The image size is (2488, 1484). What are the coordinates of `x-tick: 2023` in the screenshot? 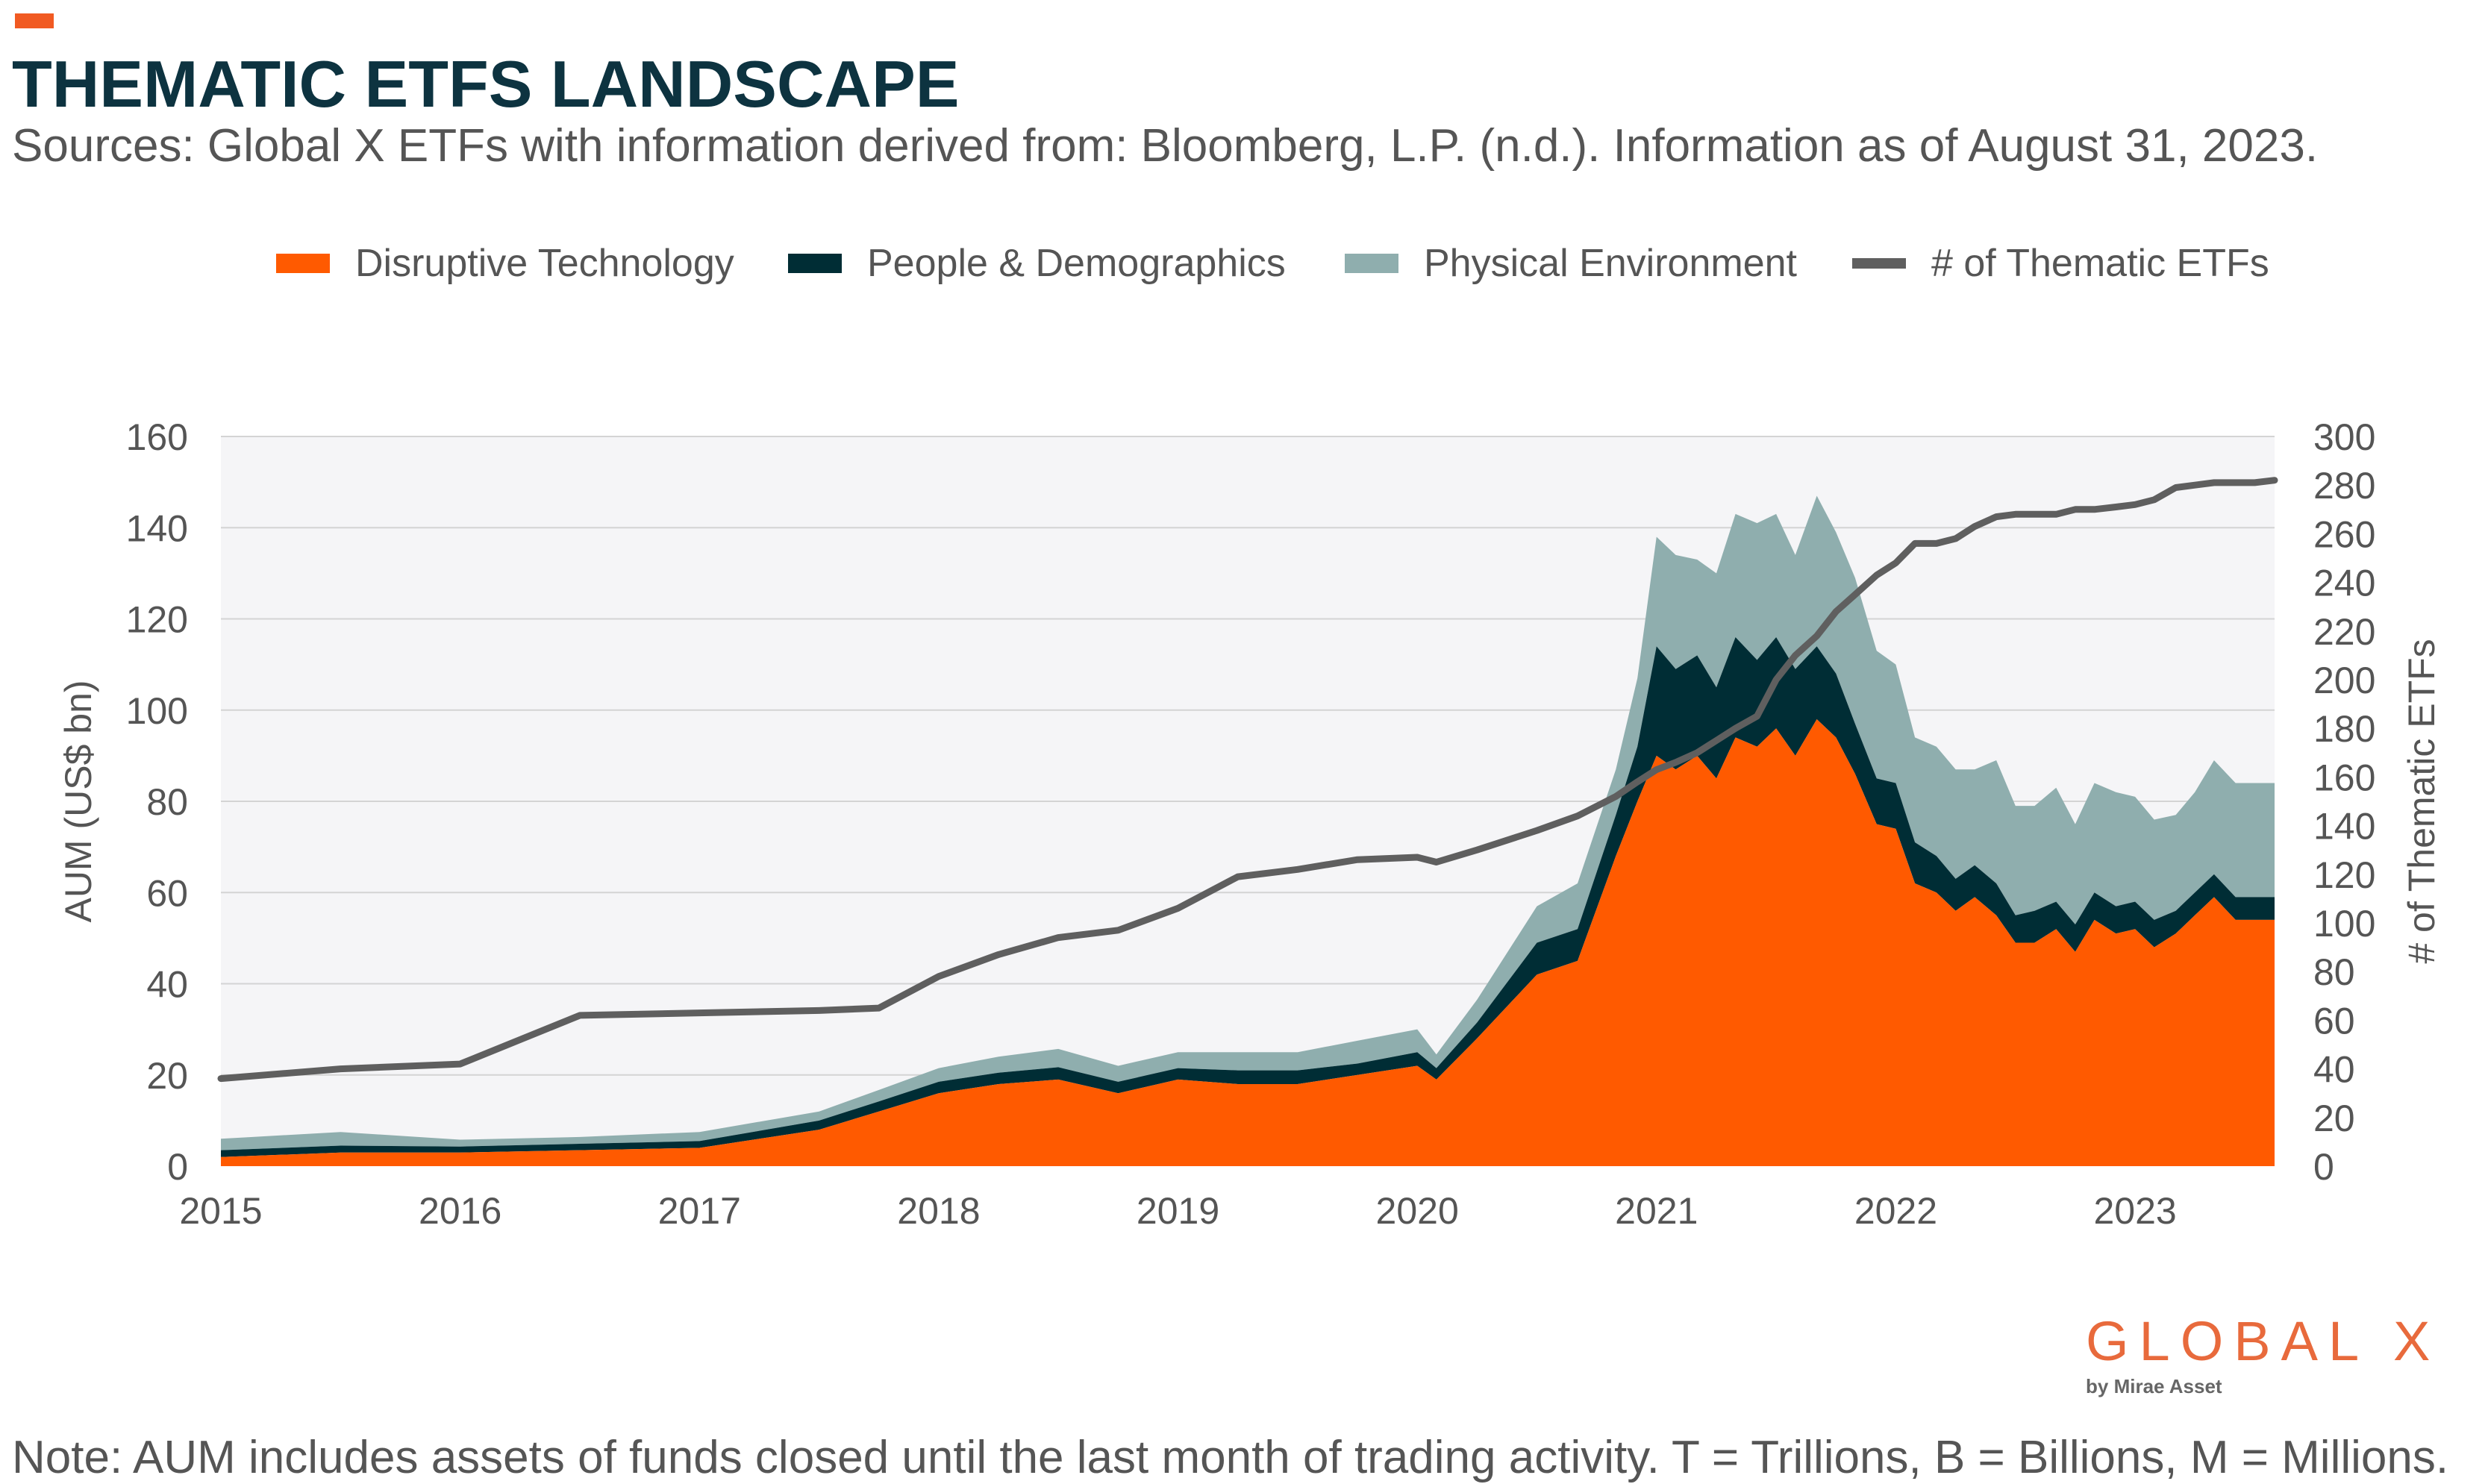 It's located at (2134, 1211).